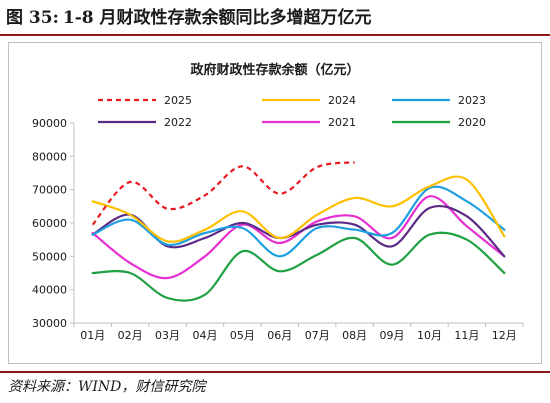 This screenshot has width=550, height=403. What do you see at coordinates (472, 122) in the screenshot?
I see `legend-label-2020: 2020` at bounding box center [472, 122].